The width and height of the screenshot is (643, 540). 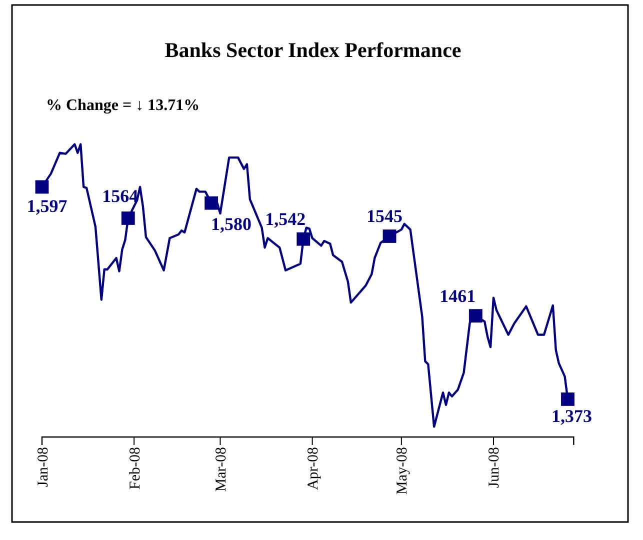 What do you see at coordinates (120, 196) in the screenshot?
I see `data-label: 1564` at bounding box center [120, 196].